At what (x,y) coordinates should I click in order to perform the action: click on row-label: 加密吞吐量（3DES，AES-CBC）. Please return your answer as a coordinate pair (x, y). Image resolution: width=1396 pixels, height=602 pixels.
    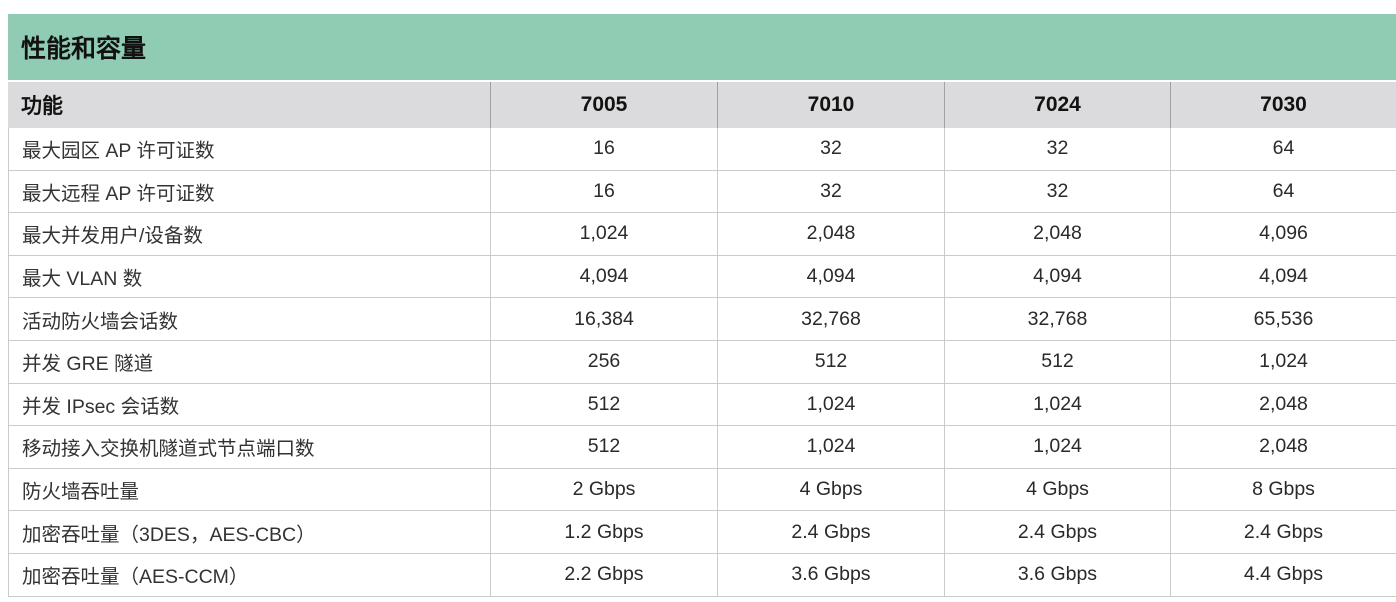
    Looking at the image, I should click on (249, 532).